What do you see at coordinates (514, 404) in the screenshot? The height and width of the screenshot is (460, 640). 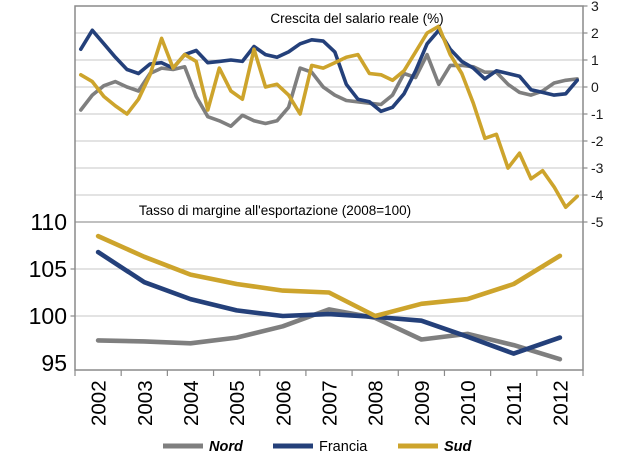 I see `x-axis-year-label-2011: 2011` at bounding box center [514, 404].